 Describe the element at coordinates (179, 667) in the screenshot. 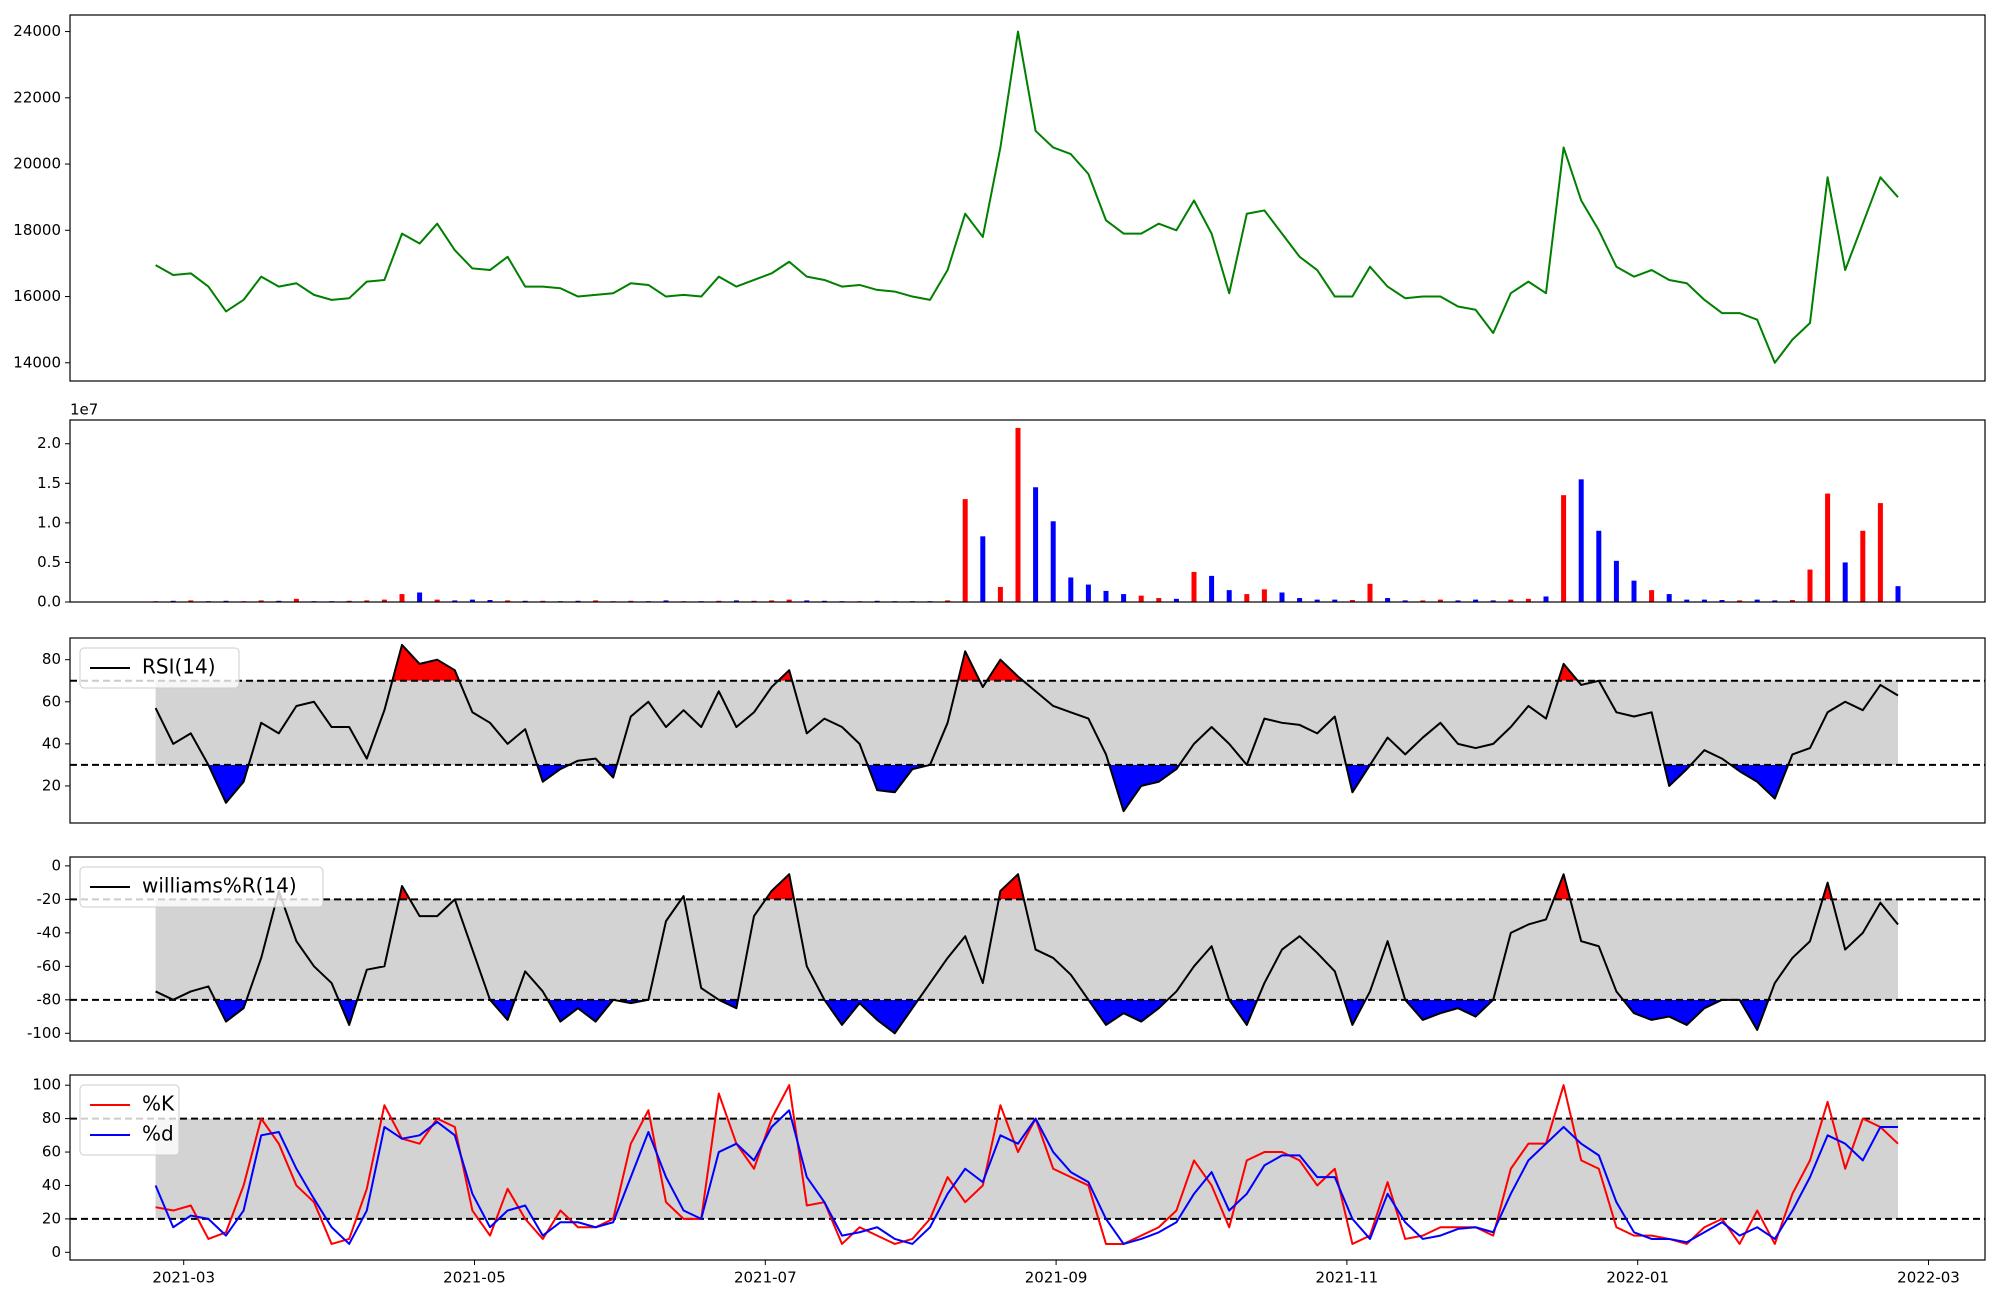

I see `legend-label: RSI(14)` at that location.